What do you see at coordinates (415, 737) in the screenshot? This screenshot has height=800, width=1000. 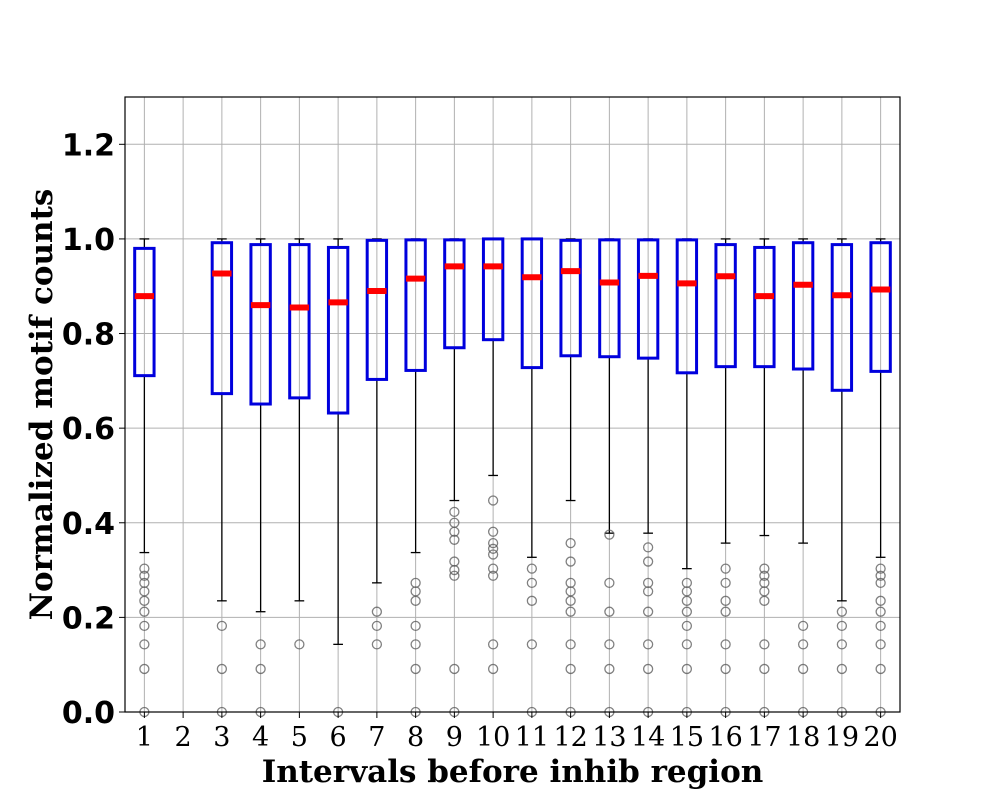 I see `x-tick-label: 8` at bounding box center [415, 737].